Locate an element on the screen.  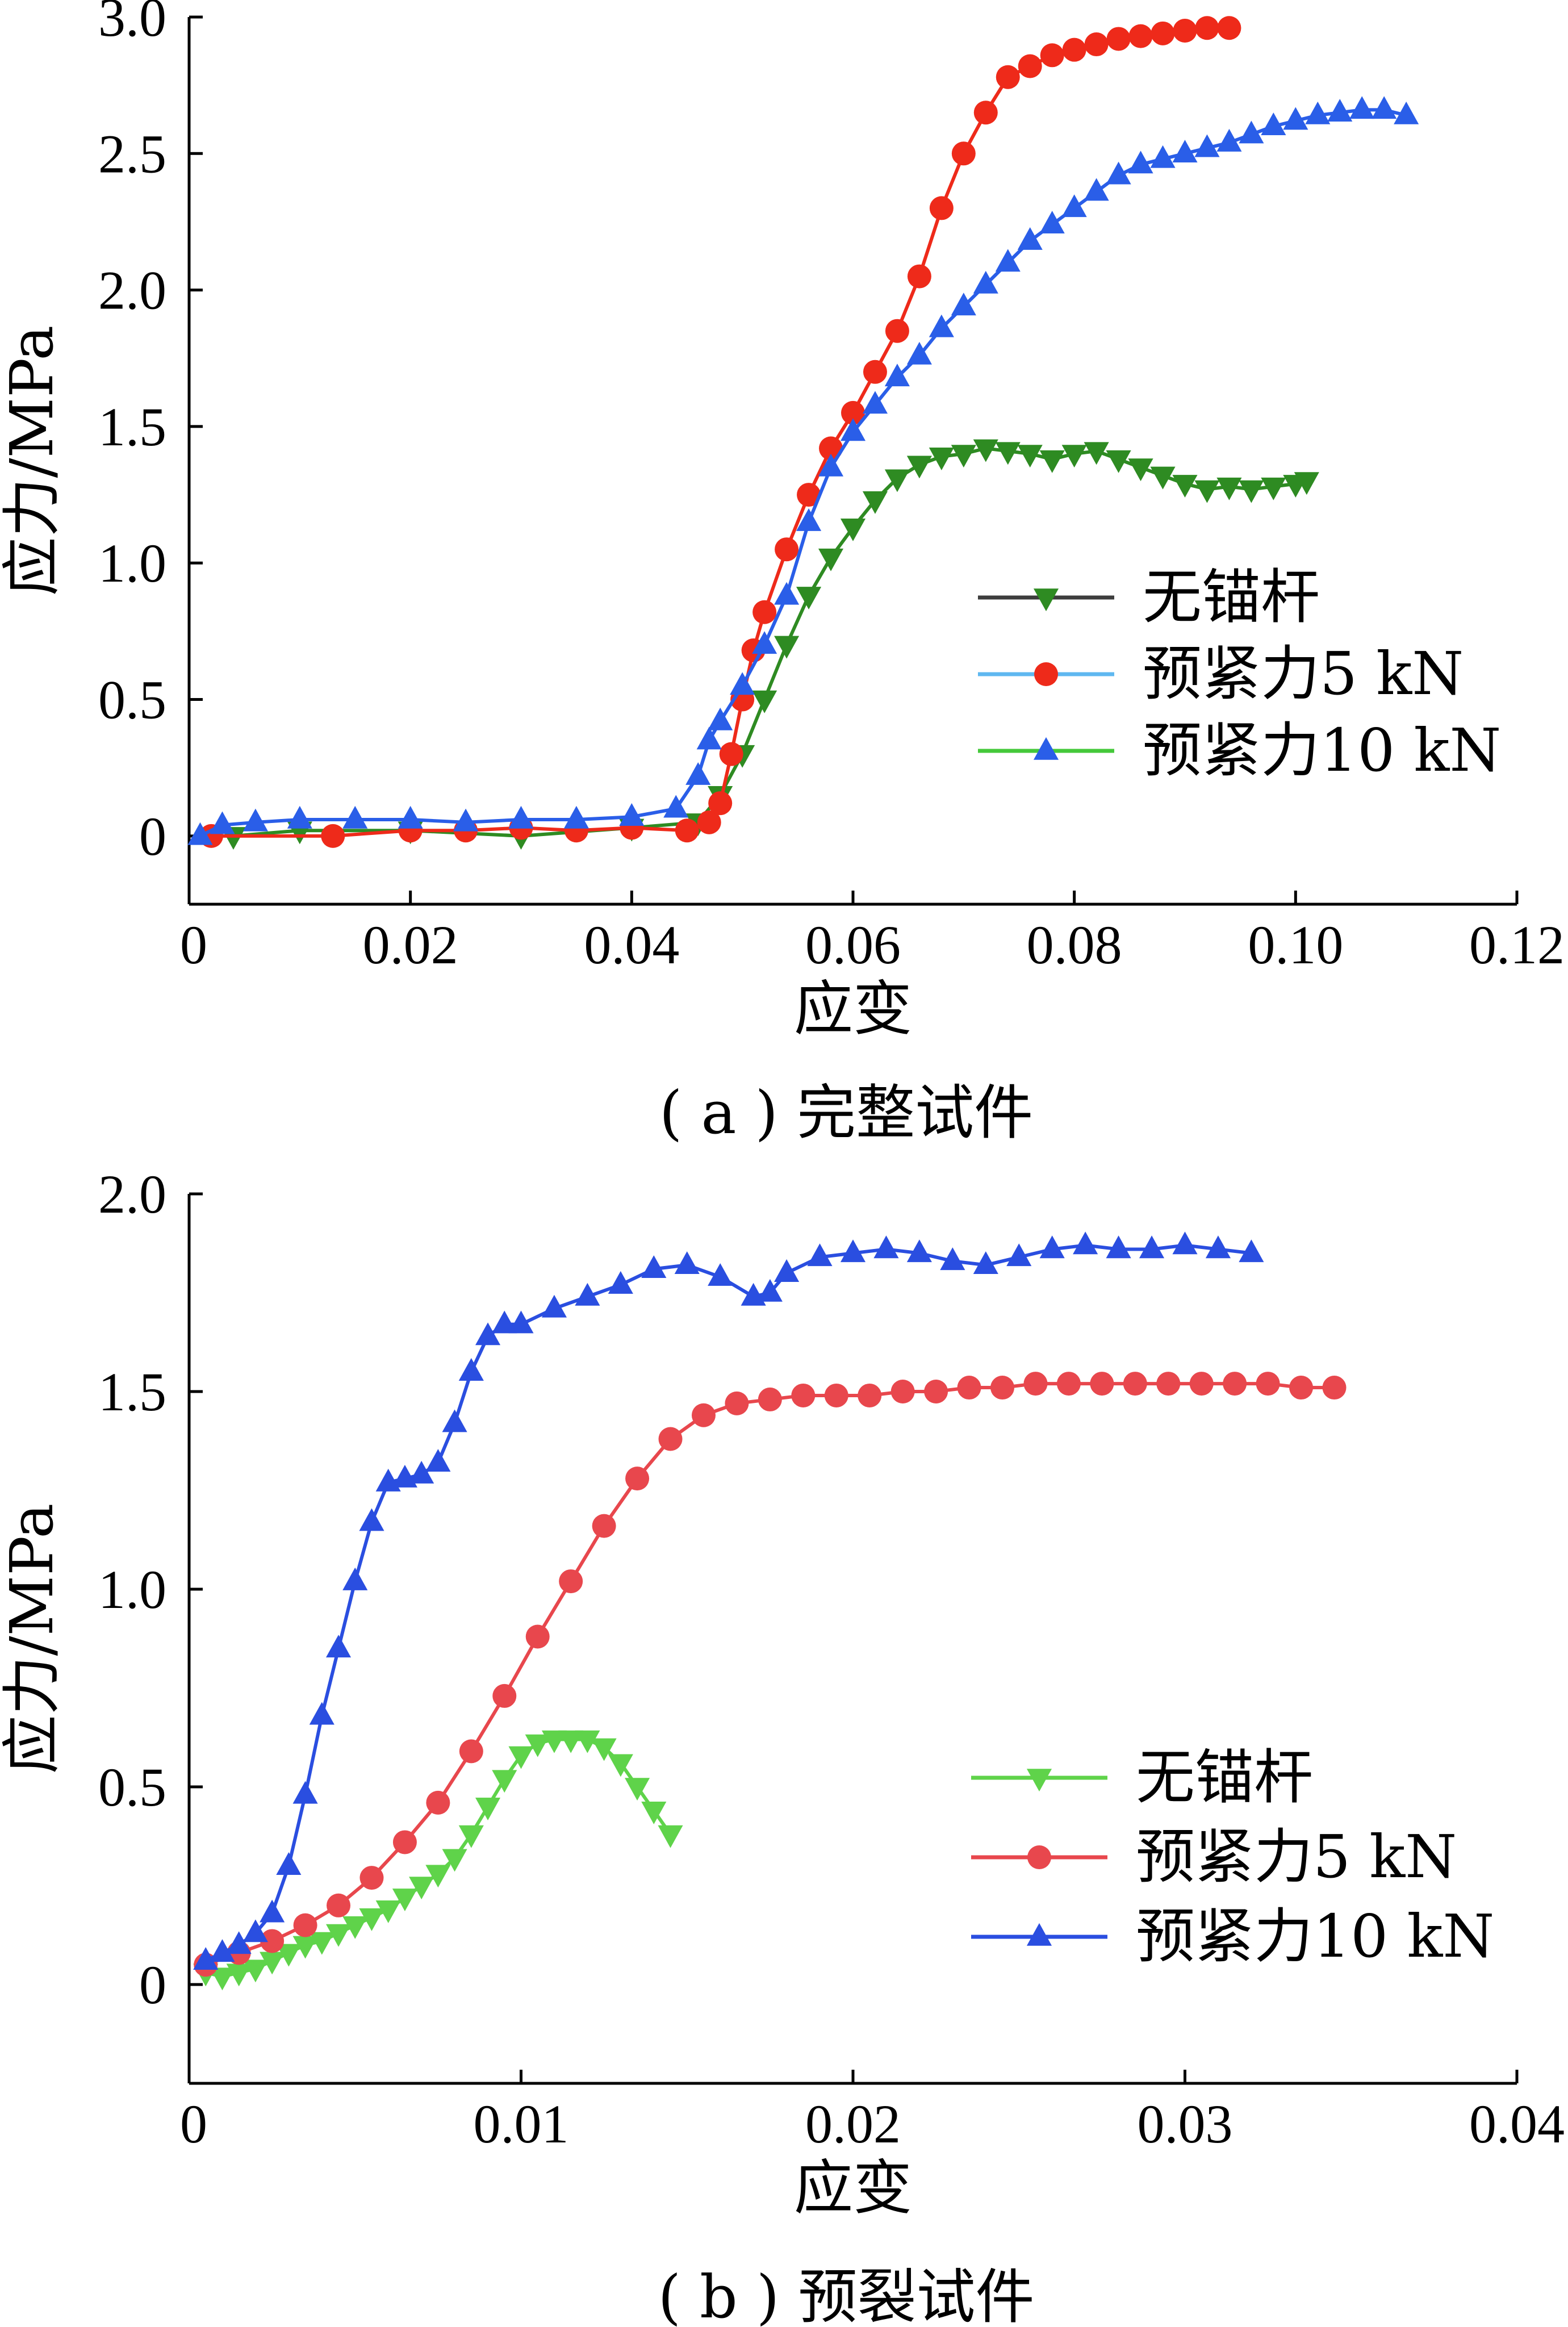
chart-a-y-tick-label: 0.5 is located at coordinates (132, 700).